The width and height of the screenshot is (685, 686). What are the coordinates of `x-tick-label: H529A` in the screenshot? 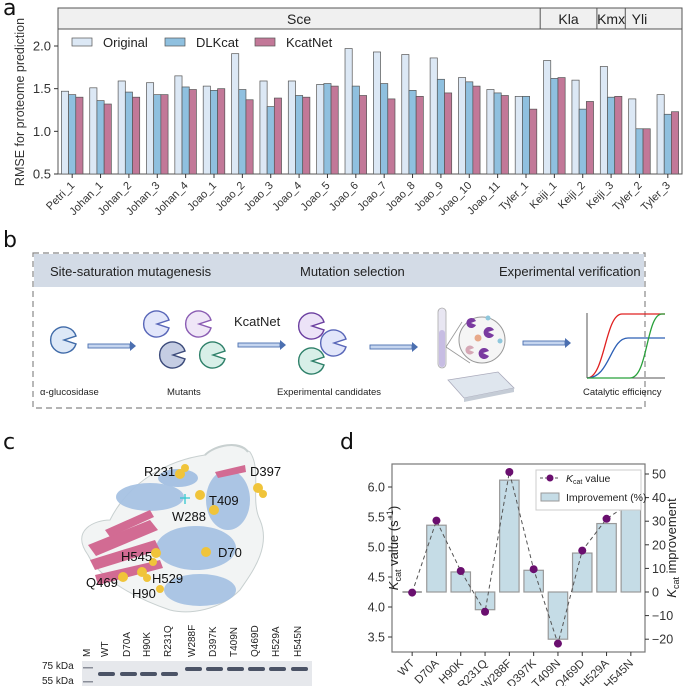 It's located at (595, 671).